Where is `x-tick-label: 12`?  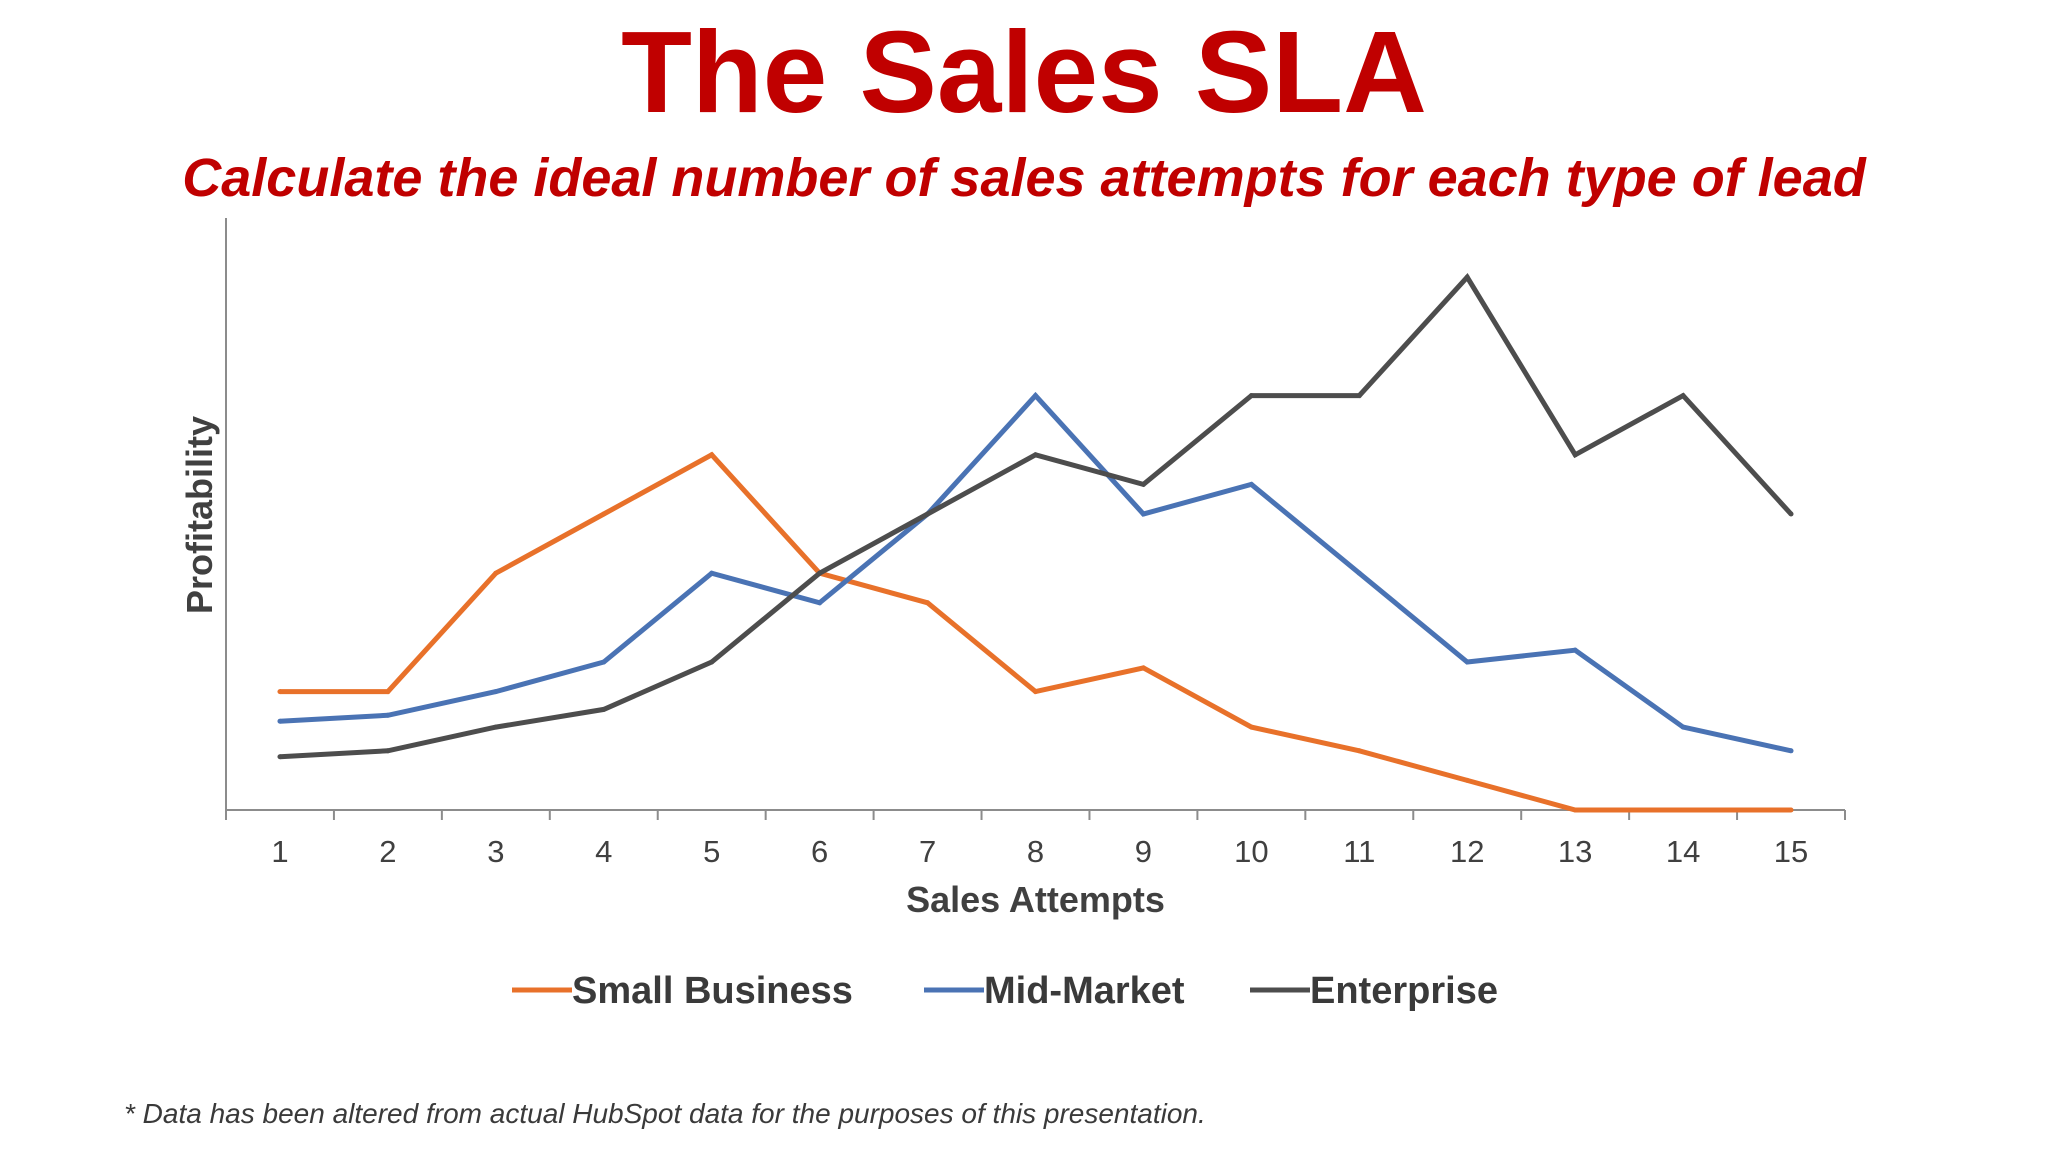 x-tick-label: 12 is located at coordinates (1467, 851).